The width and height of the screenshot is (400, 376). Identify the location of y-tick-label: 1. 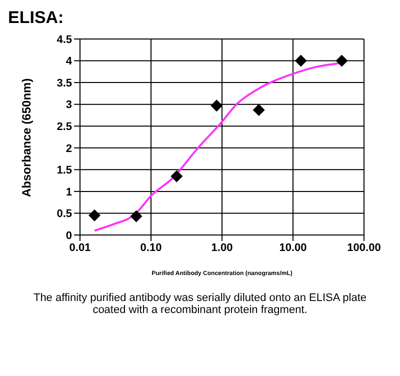
(69, 192).